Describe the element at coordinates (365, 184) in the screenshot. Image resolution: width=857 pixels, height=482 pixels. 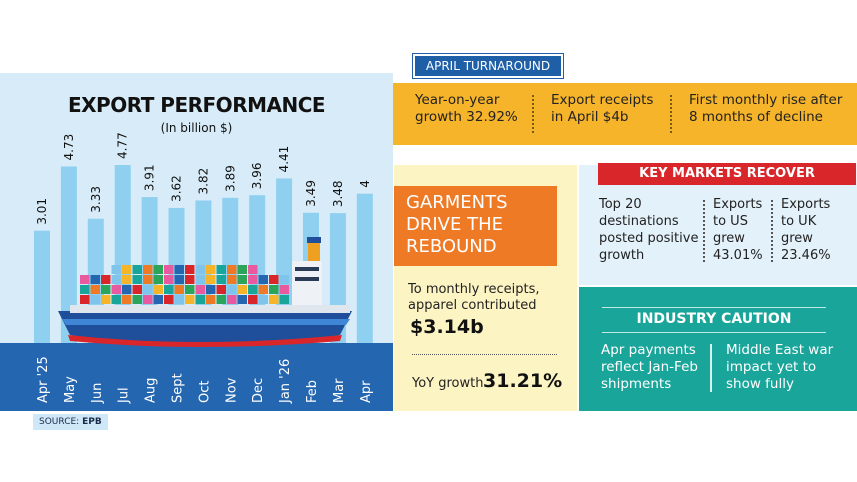
I see `bar-value-label: 4` at that location.